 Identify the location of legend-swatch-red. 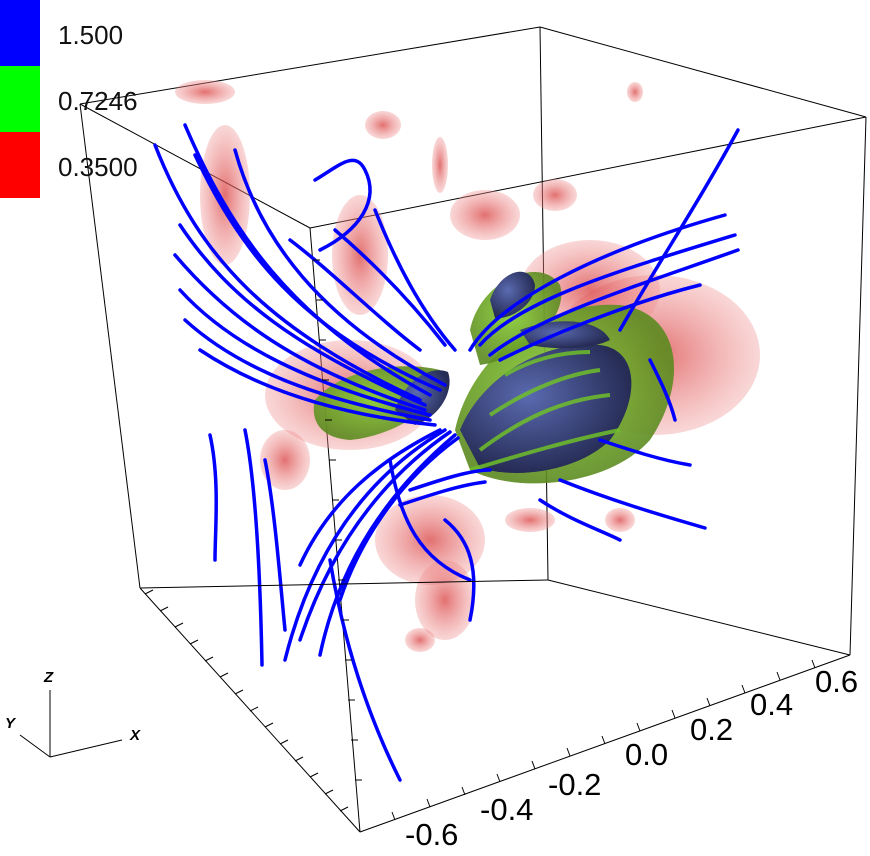
(20, 165).